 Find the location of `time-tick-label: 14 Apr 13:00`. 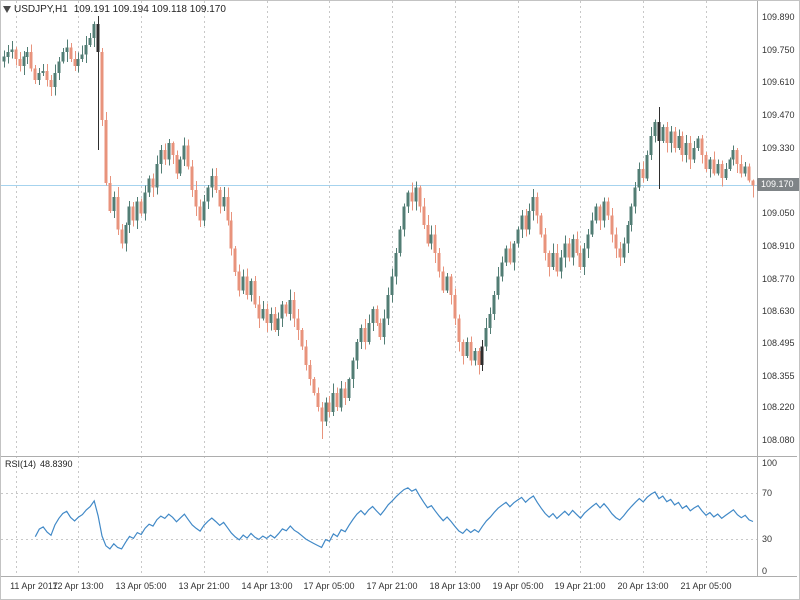

time-tick-label: 14 Apr 13:00 is located at coordinates (267, 586).